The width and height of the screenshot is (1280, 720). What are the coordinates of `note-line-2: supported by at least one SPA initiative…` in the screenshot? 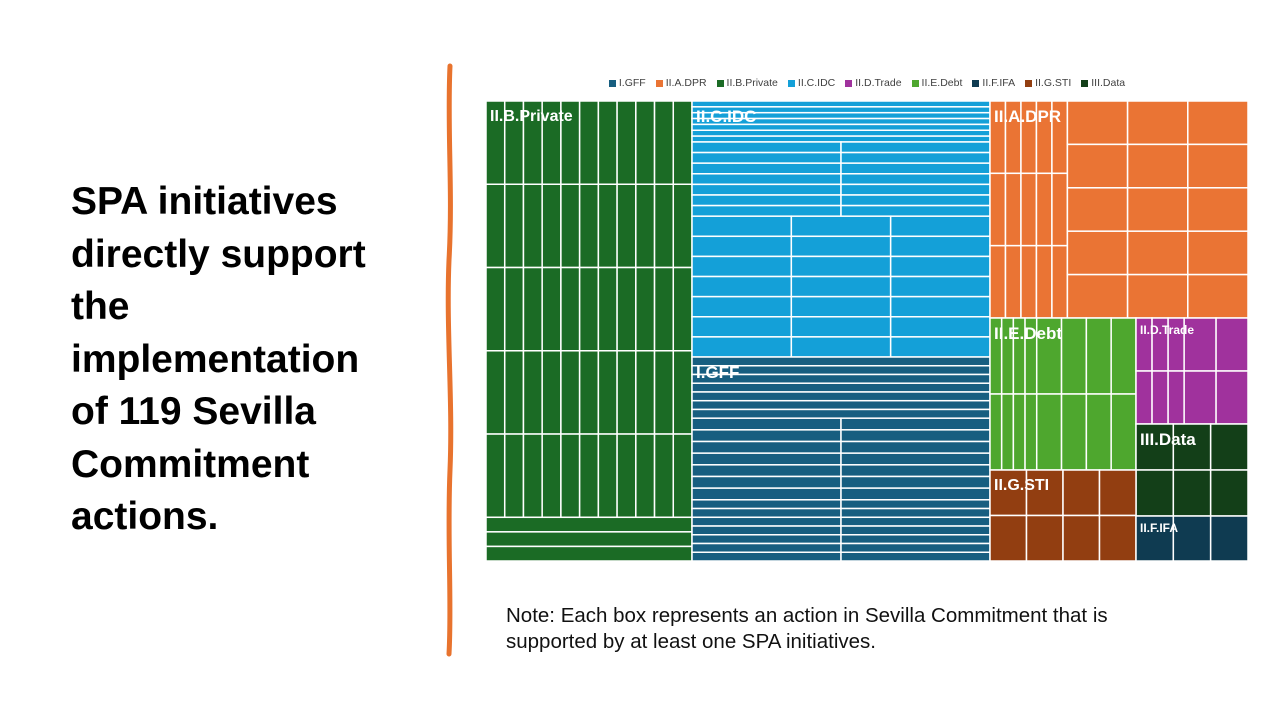 It's located at (691, 641).